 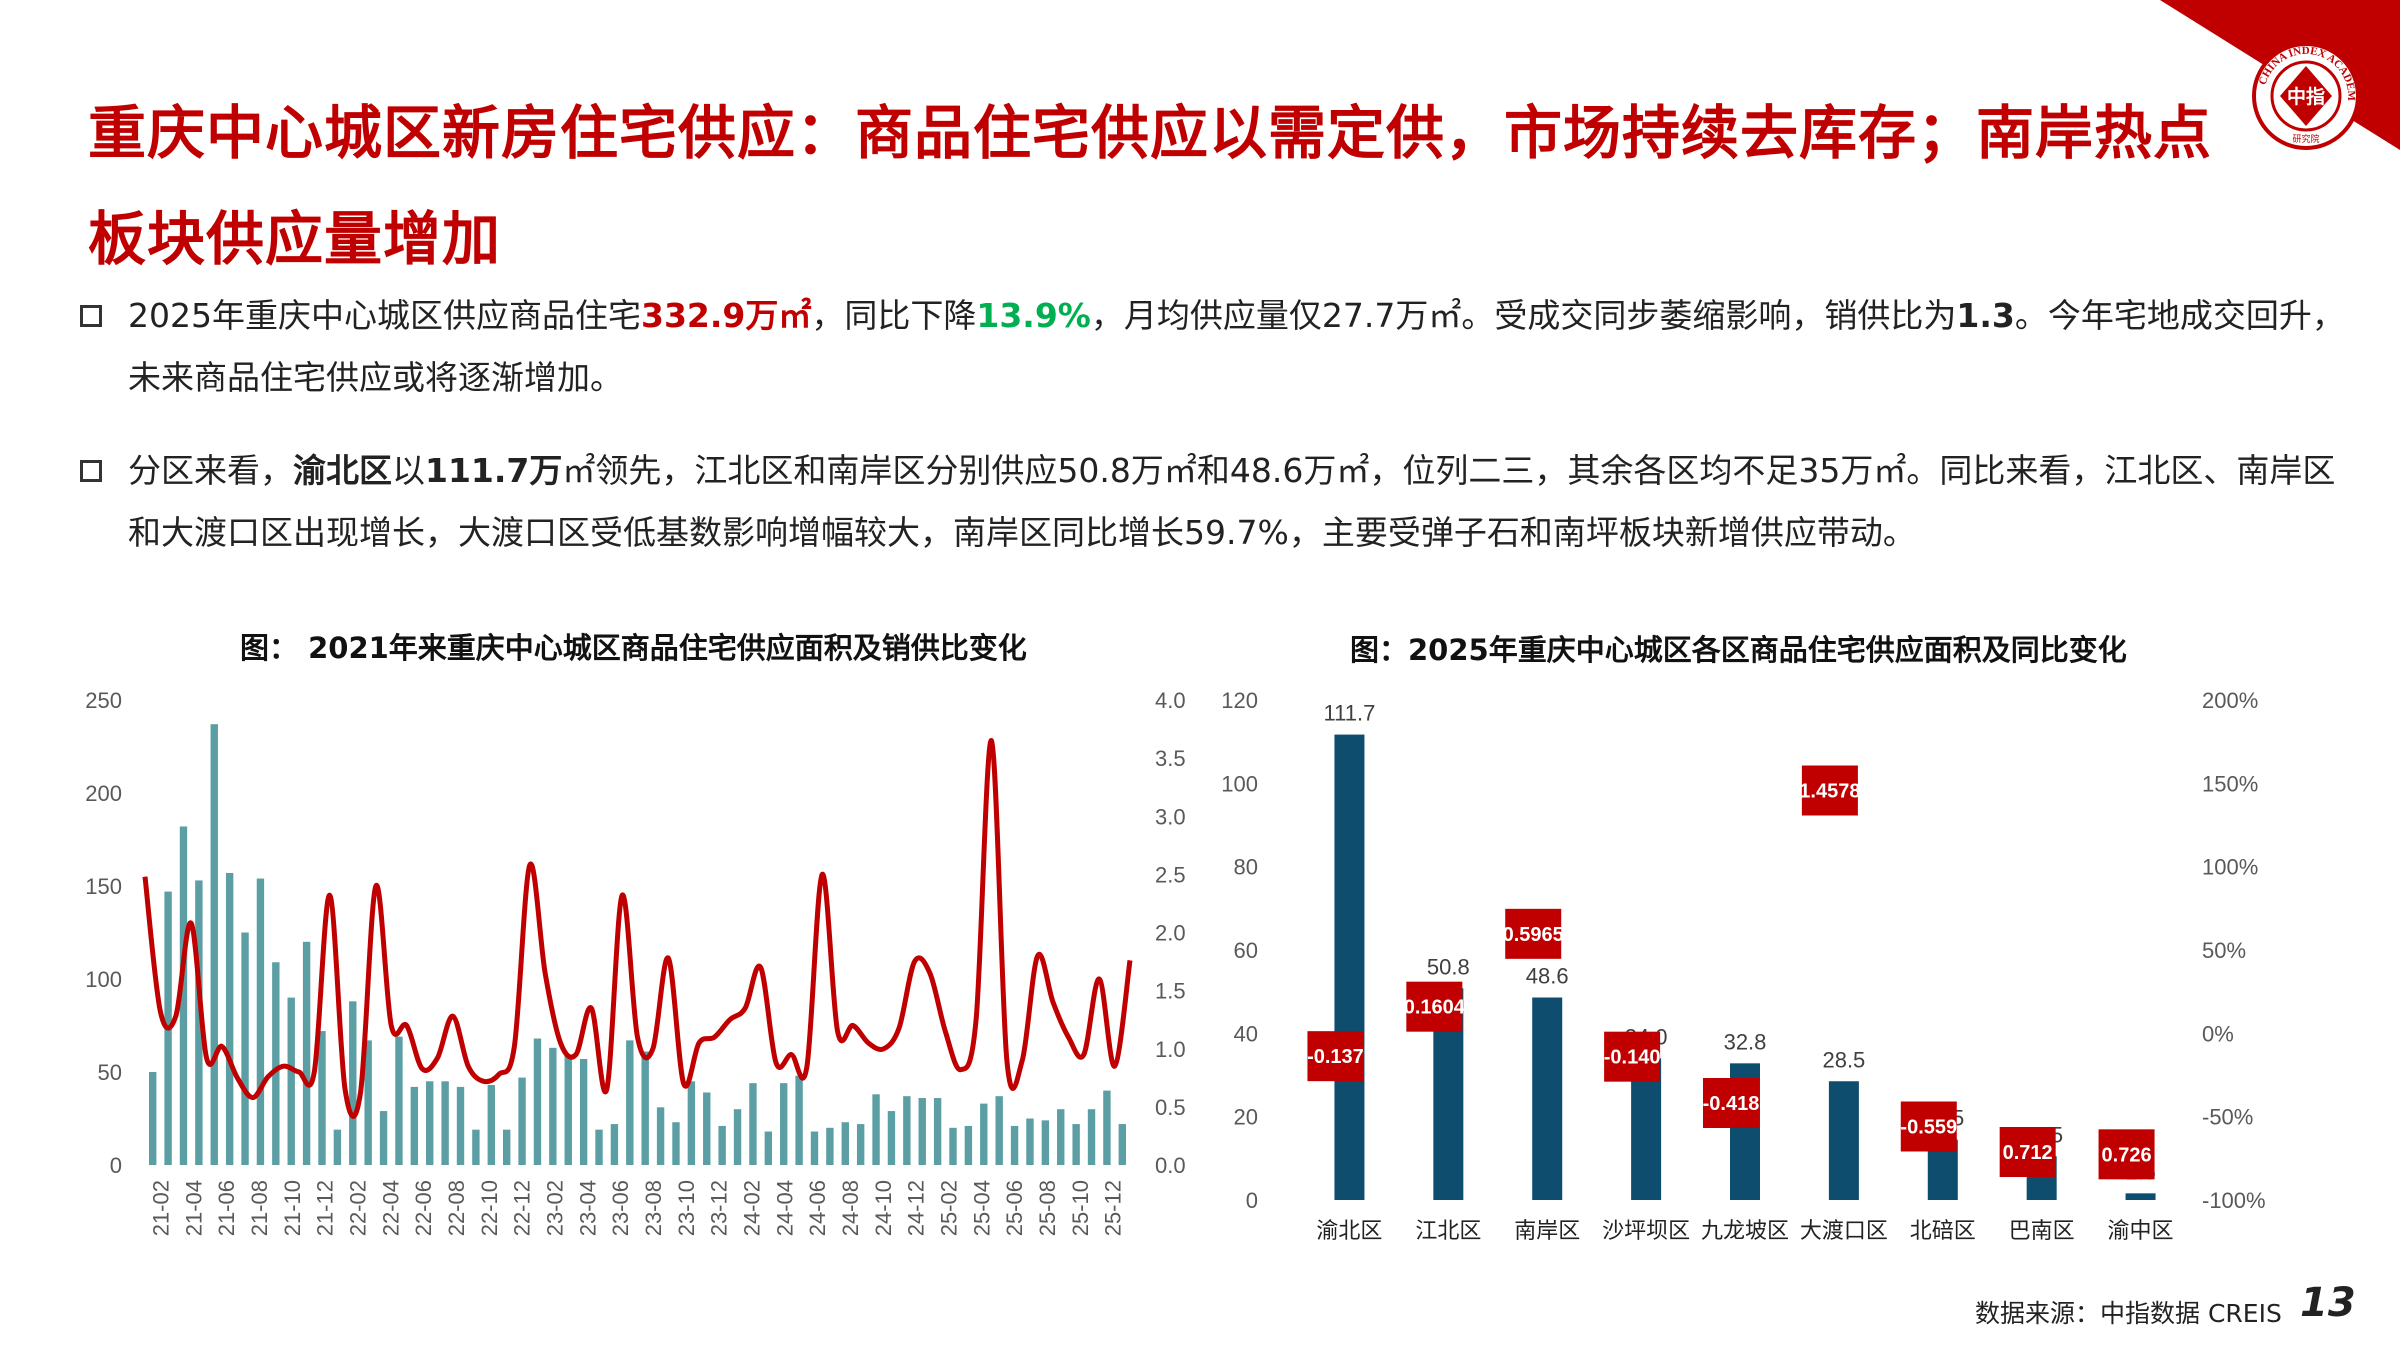 I want to click on x-tick-label: 25-10, so click(x=1080, y=1208).